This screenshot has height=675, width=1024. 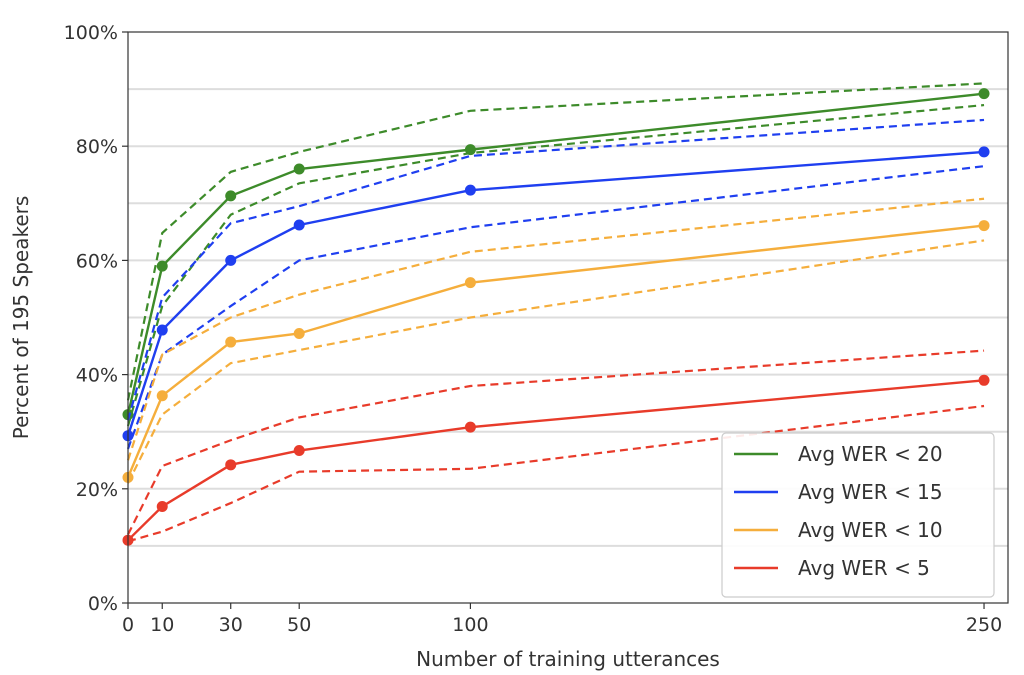 I want to click on x-tick-label: 10, so click(x=162, y=625).